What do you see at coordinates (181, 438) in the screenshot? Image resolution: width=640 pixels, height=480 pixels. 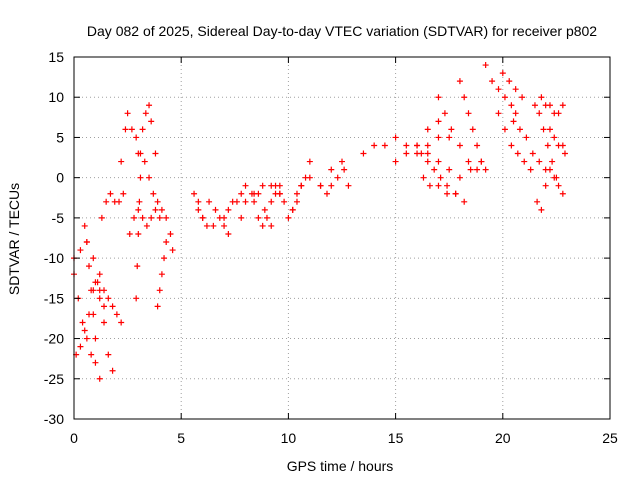 I see `x-tick-label: 5` at bounding box center [181, 438].